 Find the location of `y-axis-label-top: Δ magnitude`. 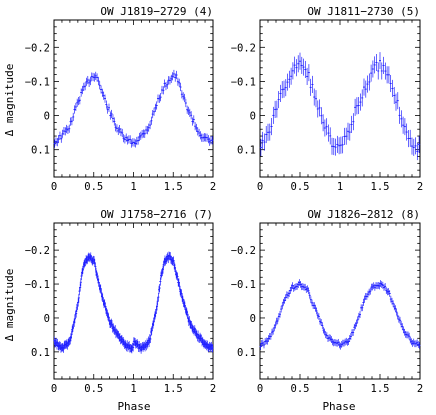

y-axis-label-top: Δ magnitude is located at coordinates (9, 100).